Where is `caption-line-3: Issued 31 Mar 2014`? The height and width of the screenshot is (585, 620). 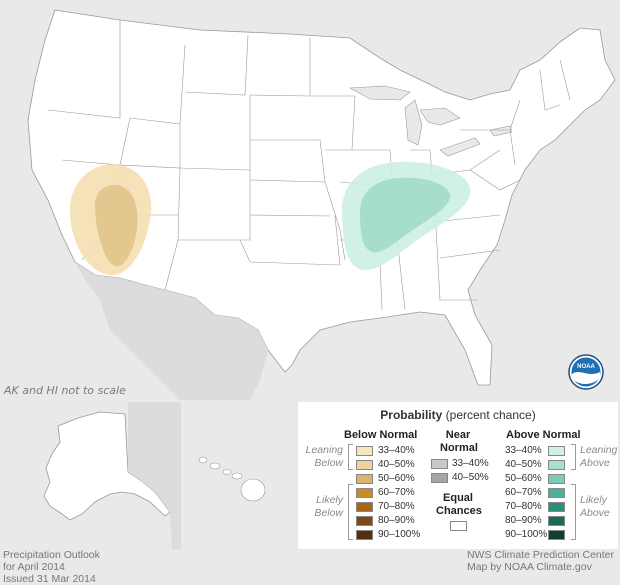 caption-line-3: Issued 31 Mar 2014 is located at coordinates (49, 579).